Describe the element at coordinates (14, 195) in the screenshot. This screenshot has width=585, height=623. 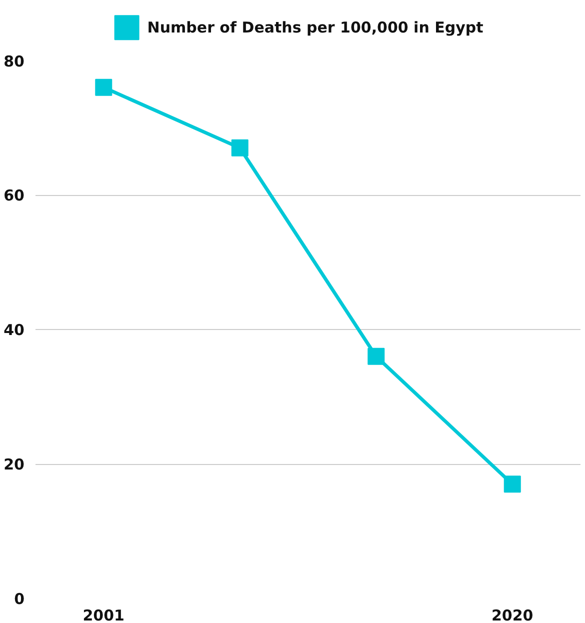
I see `y-tick-label: 60` at that location.